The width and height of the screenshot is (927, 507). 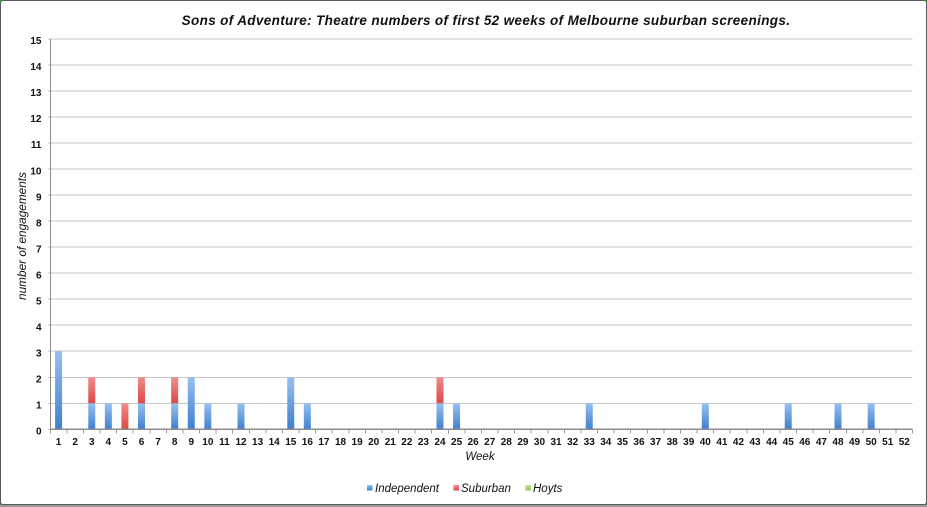 I want to click on svg-text: 45, so click(x=789, y=442).